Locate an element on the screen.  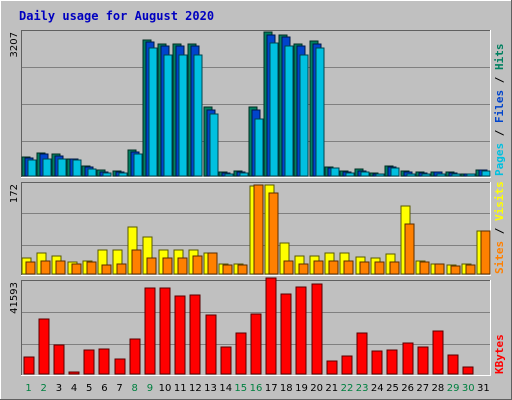
x-tick-label: 5 is located at coordinates (89, 388).